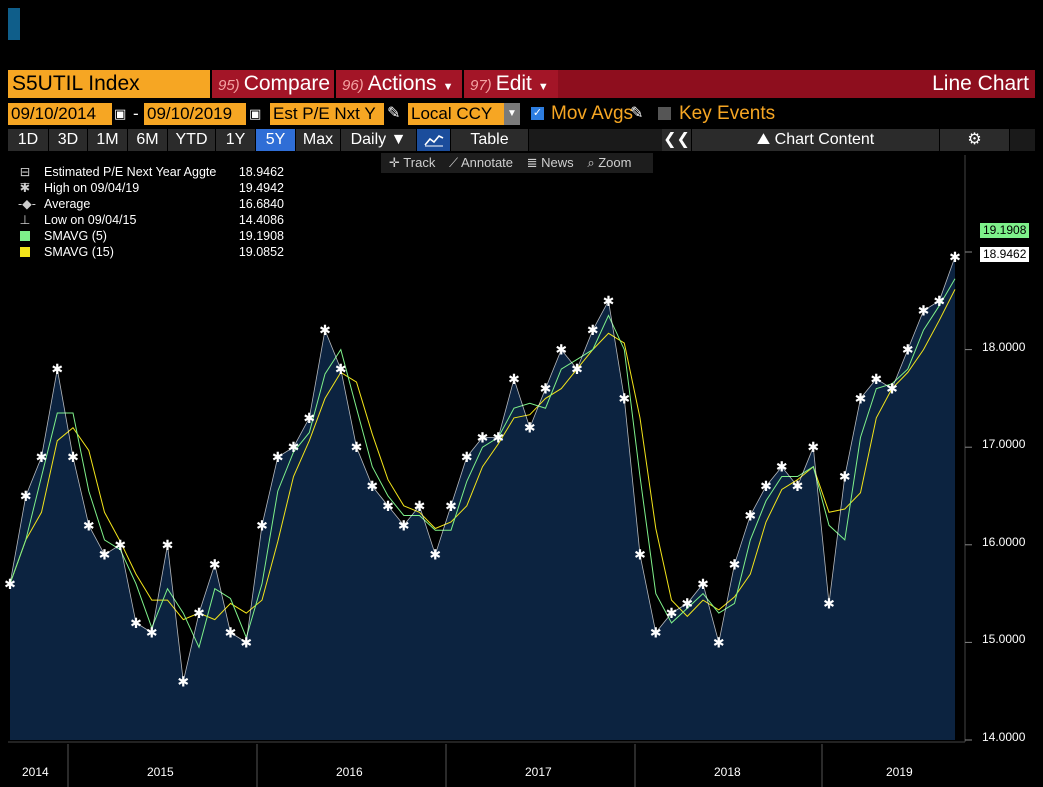 This screenshot has width=1043, height=787. Describe the element at coordinates (287, 83) in the screenshot. I see `compare-label: Compare` at that location.